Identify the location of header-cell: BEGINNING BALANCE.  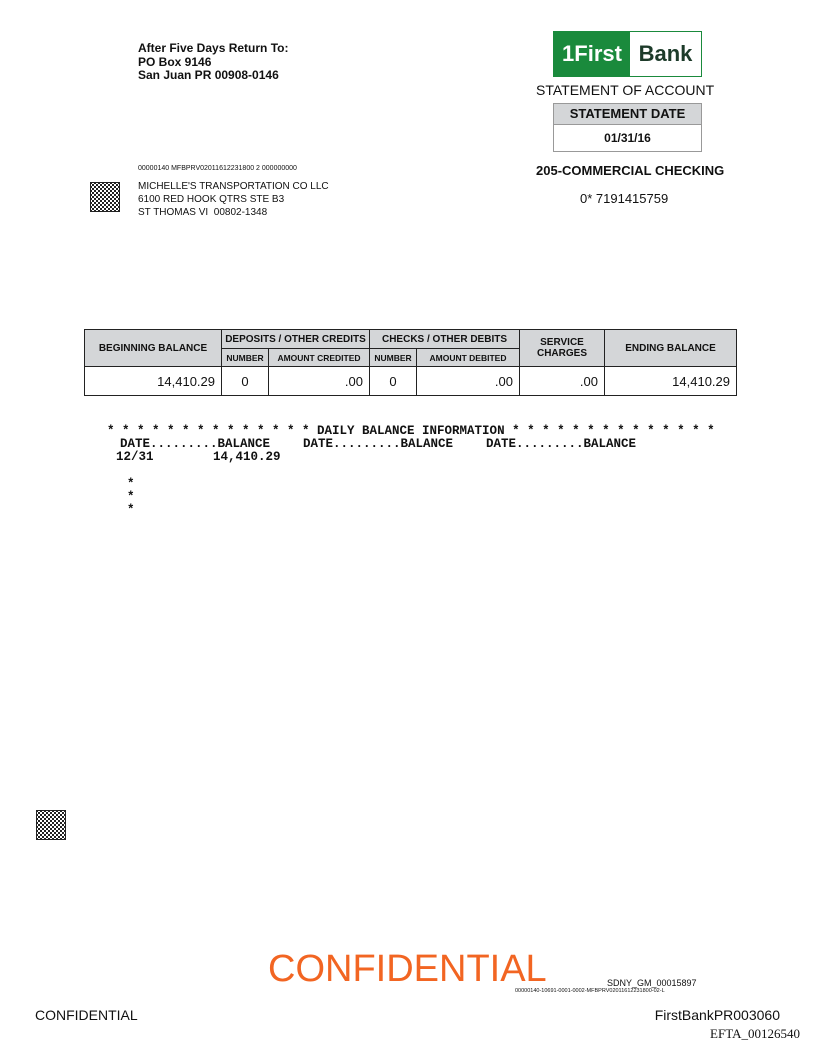
(153, 348).